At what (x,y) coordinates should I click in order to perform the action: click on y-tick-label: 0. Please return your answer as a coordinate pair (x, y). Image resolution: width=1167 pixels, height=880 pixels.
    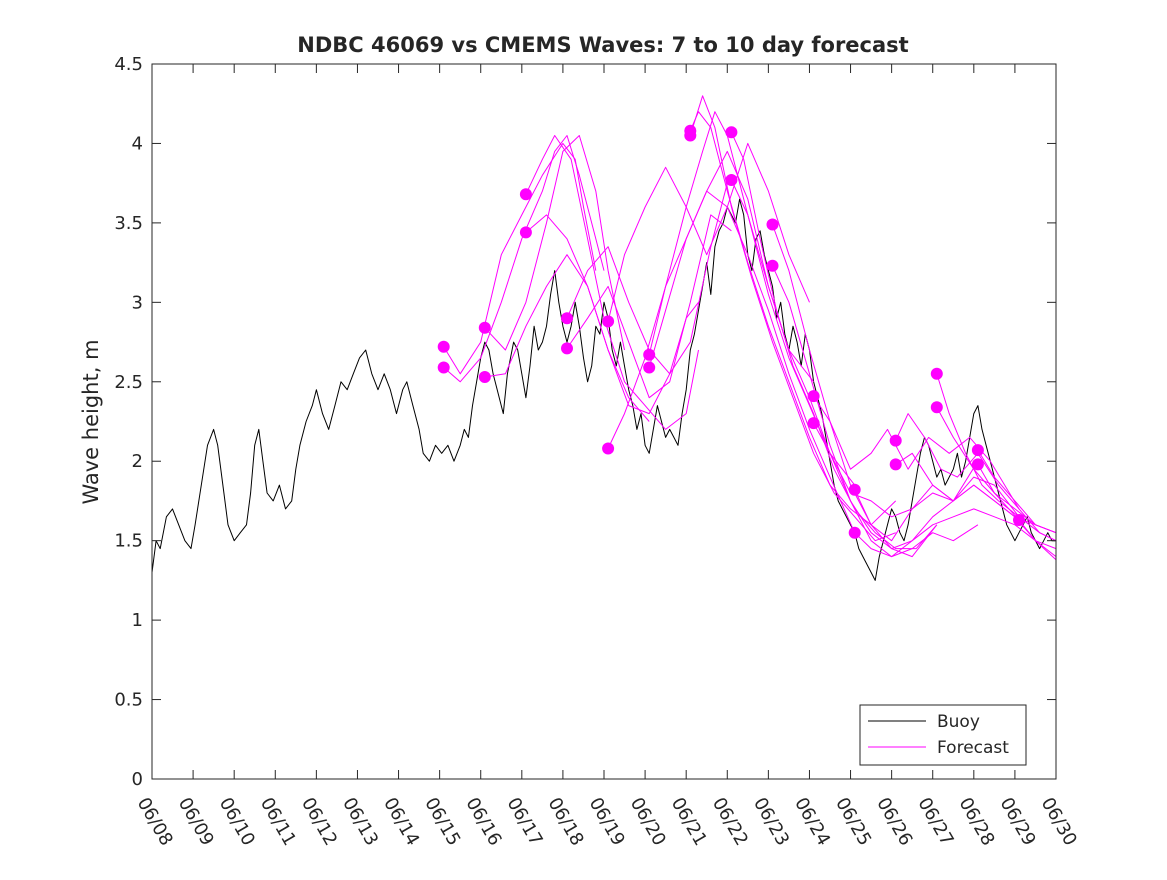
    Looking at the image, I should click on (137, 779).